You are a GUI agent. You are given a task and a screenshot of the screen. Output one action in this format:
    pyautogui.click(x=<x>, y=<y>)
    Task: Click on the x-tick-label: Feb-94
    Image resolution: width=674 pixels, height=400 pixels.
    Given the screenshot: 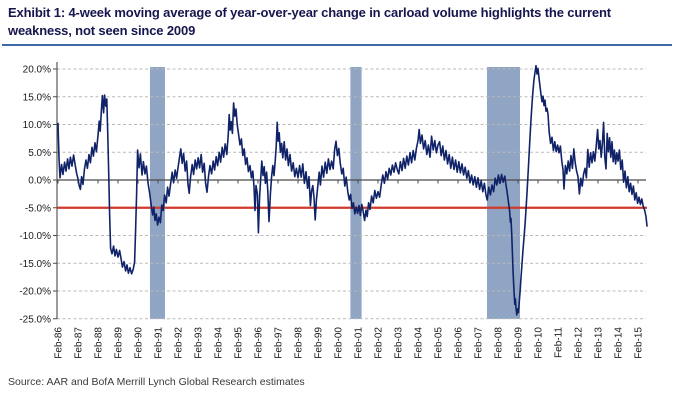 What is the action you would take?
    pyautogui.click(x=219, y=343)
    